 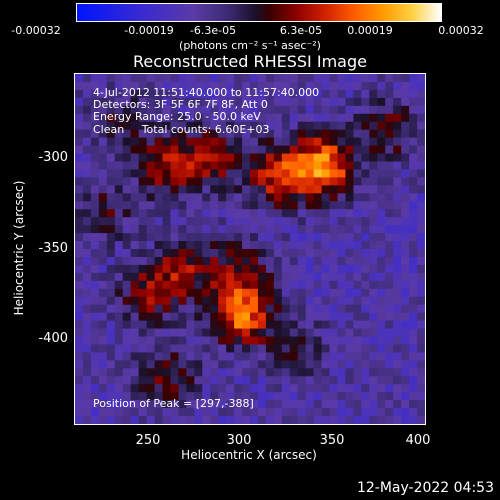 What do you see at coordinates (148, 440) in the screenshot?
I see `x-tick-label: 250` at bounding box center [148, 440].